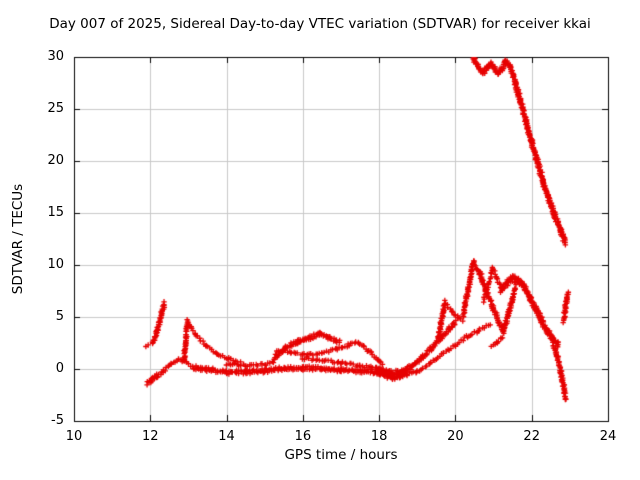  What do you see at coordinates (379, 436) in the screenshot?
I see `x-tick-label: 18` at bounding box center [379, 436].